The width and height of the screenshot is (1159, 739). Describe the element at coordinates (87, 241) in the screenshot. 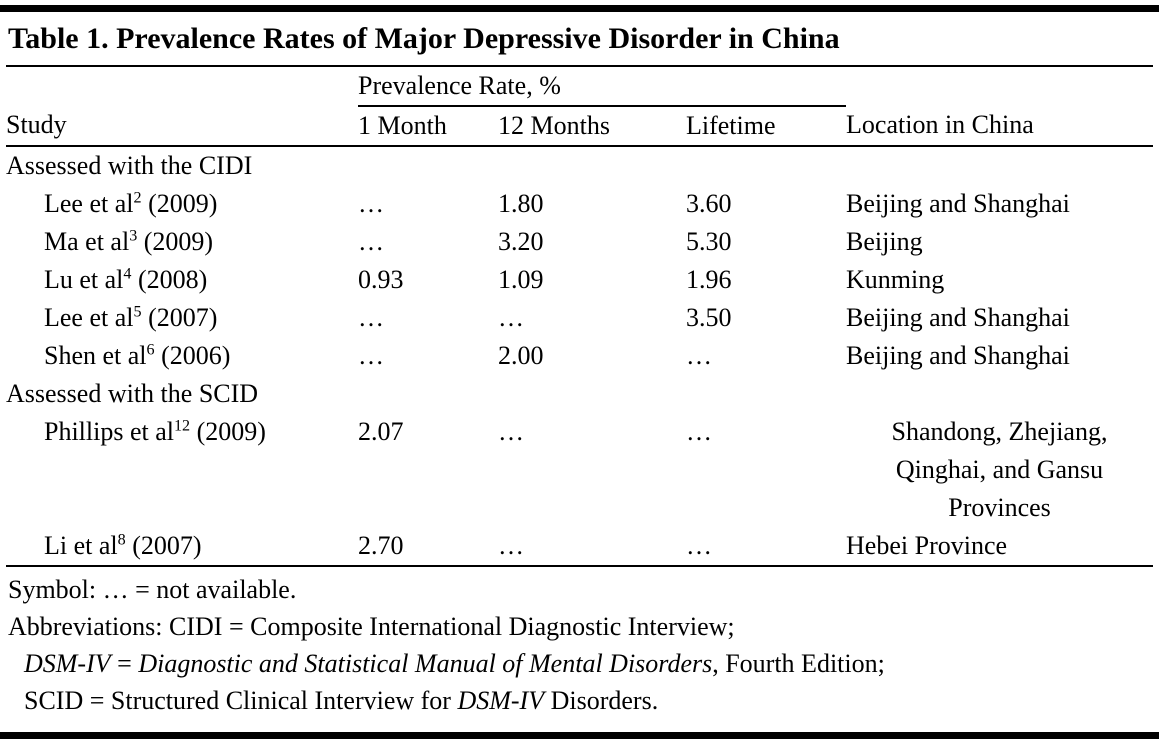

I see `study-name: Ma et al` at that location.